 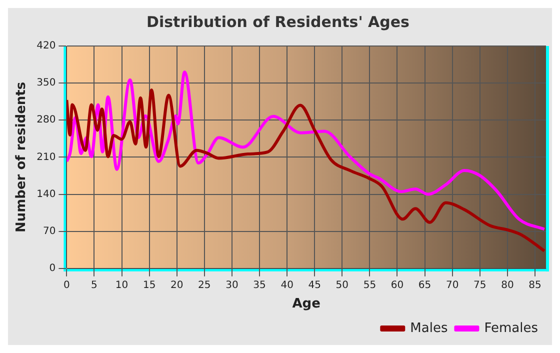 I want to click on legend-label: Females, so click(x=511, y=328).